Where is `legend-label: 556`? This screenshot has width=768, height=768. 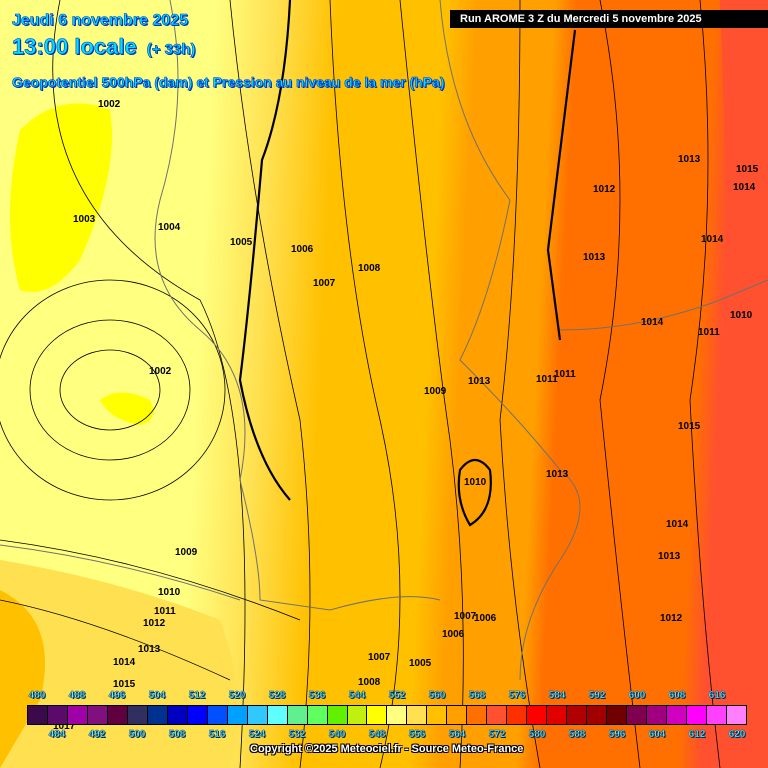
legend-label: 556 is located at coordinates (417, 734).